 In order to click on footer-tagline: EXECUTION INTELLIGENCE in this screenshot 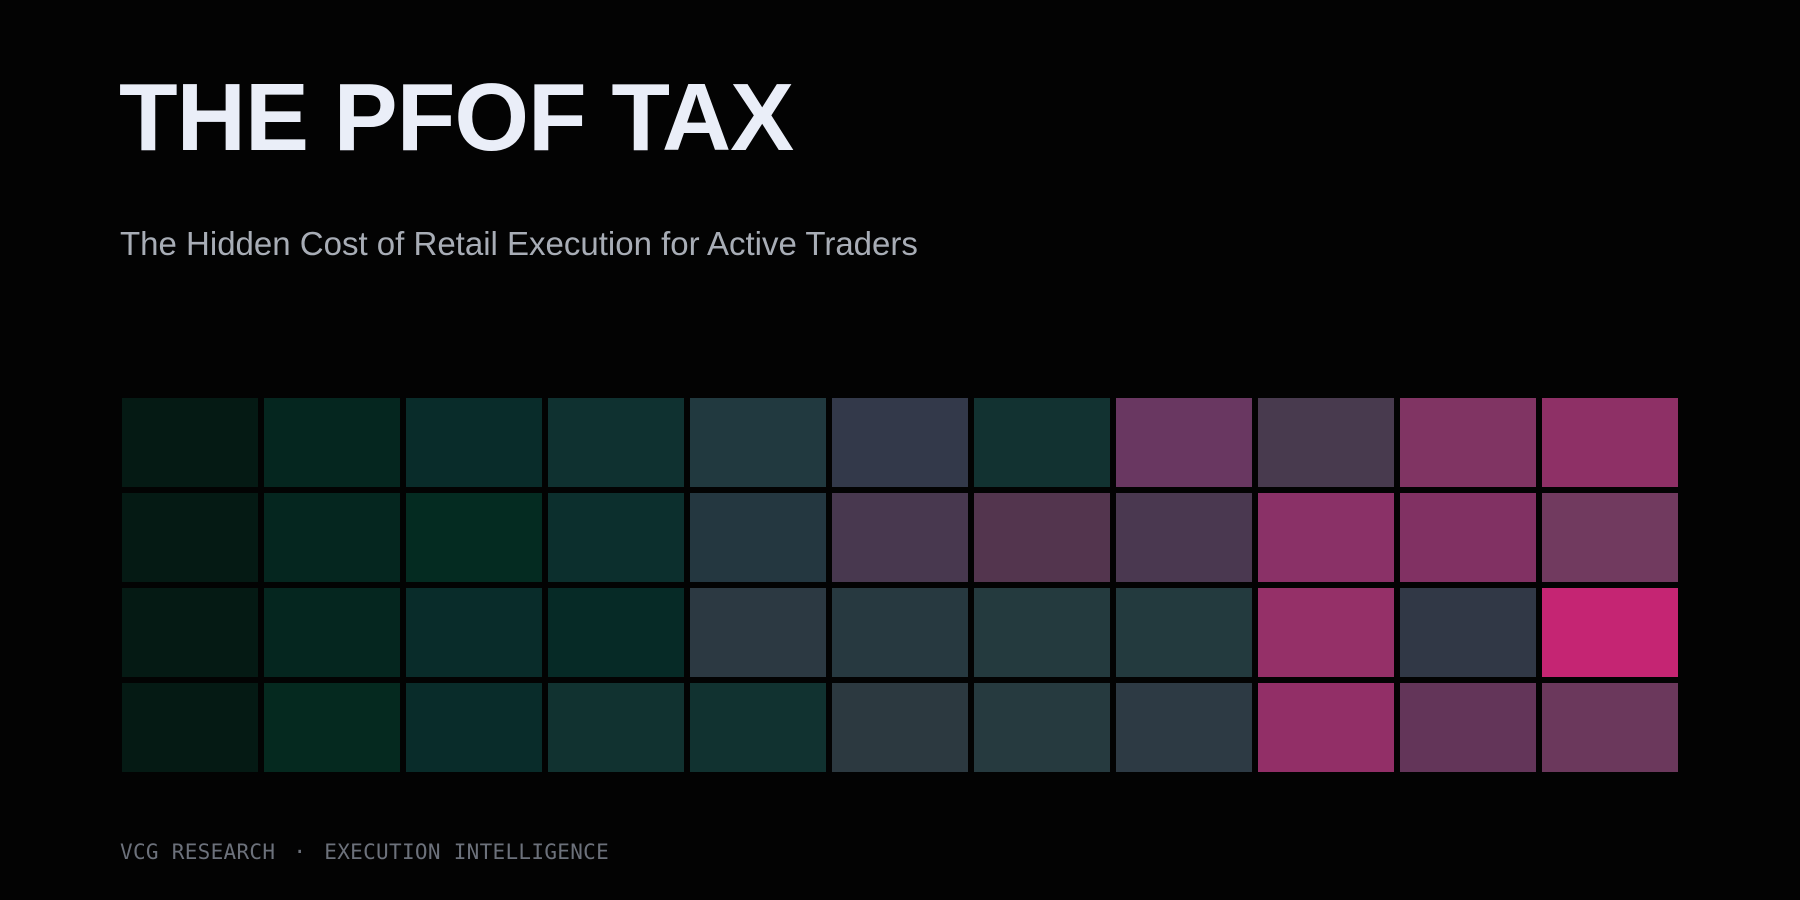, I will do `click(467, 852)`.